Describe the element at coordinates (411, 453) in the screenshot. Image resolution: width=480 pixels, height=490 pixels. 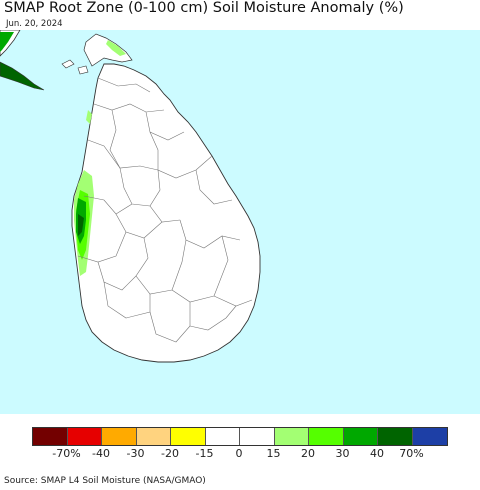
I see `legend-label: 70%` at that location.